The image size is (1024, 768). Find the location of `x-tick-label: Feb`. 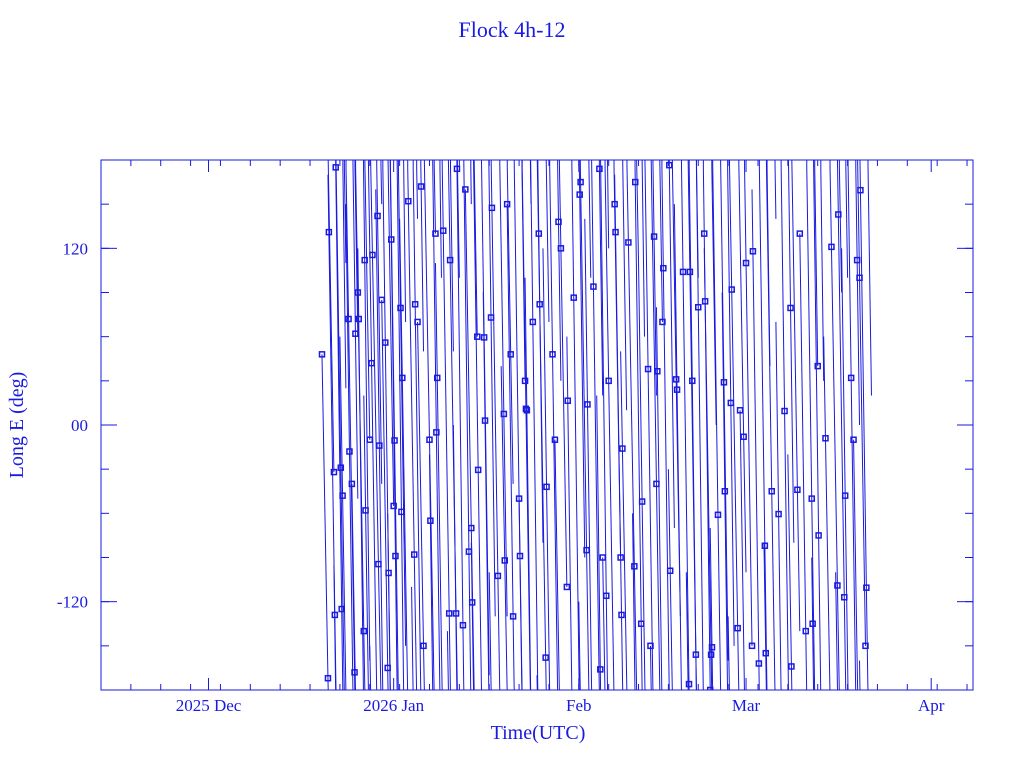

x-tick-label: Feb is located at coordinates (579, 705).